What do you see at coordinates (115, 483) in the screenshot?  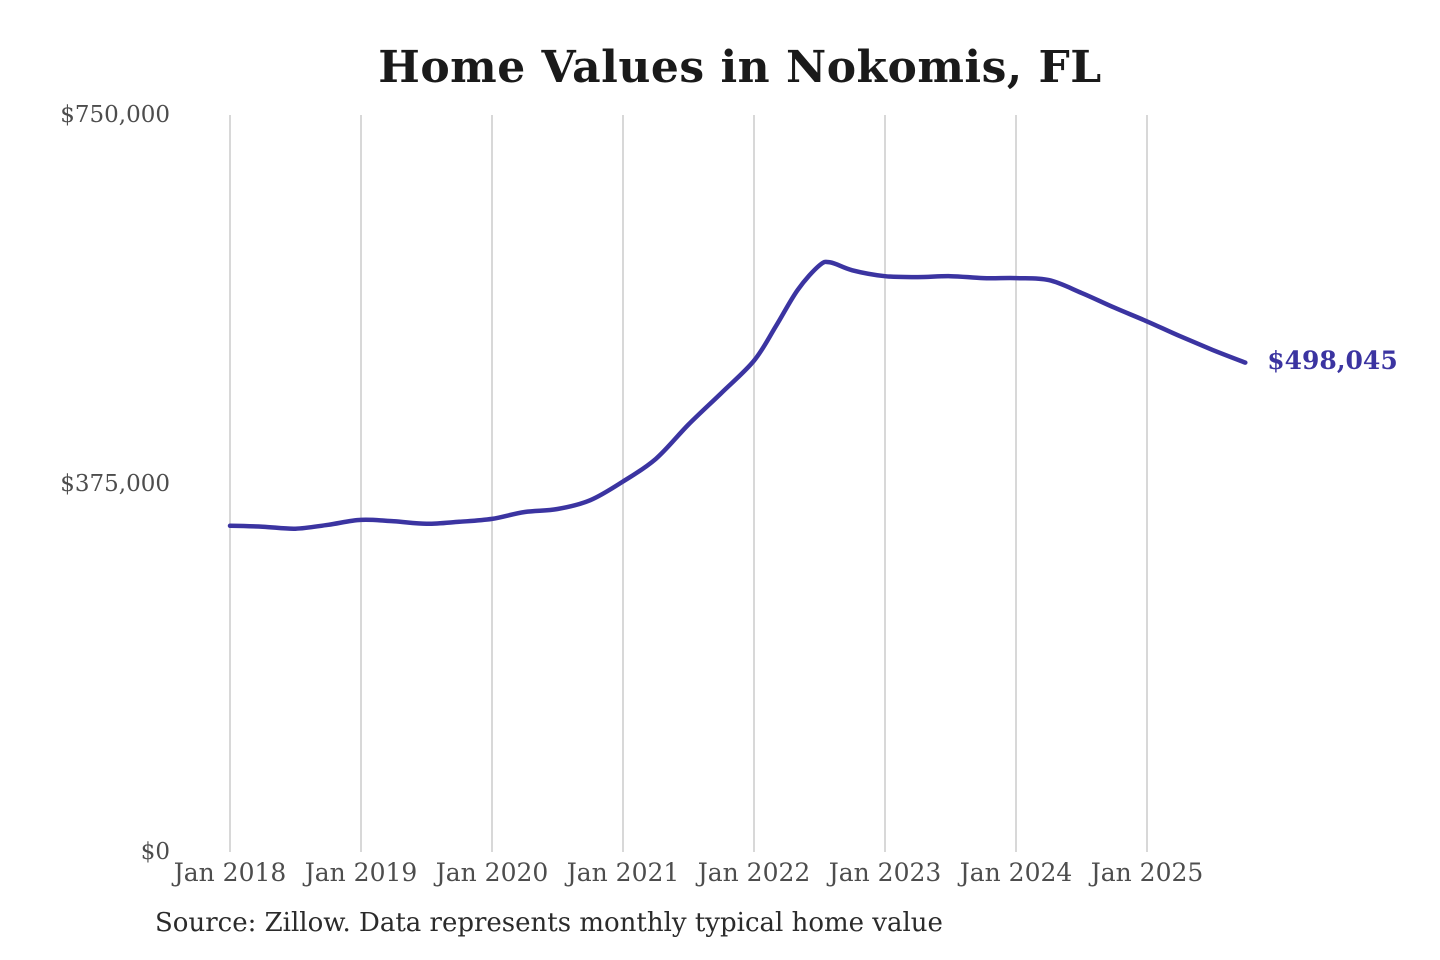 I see `y-axis-tick-label: $375,000` at bounding box center [115, 483].